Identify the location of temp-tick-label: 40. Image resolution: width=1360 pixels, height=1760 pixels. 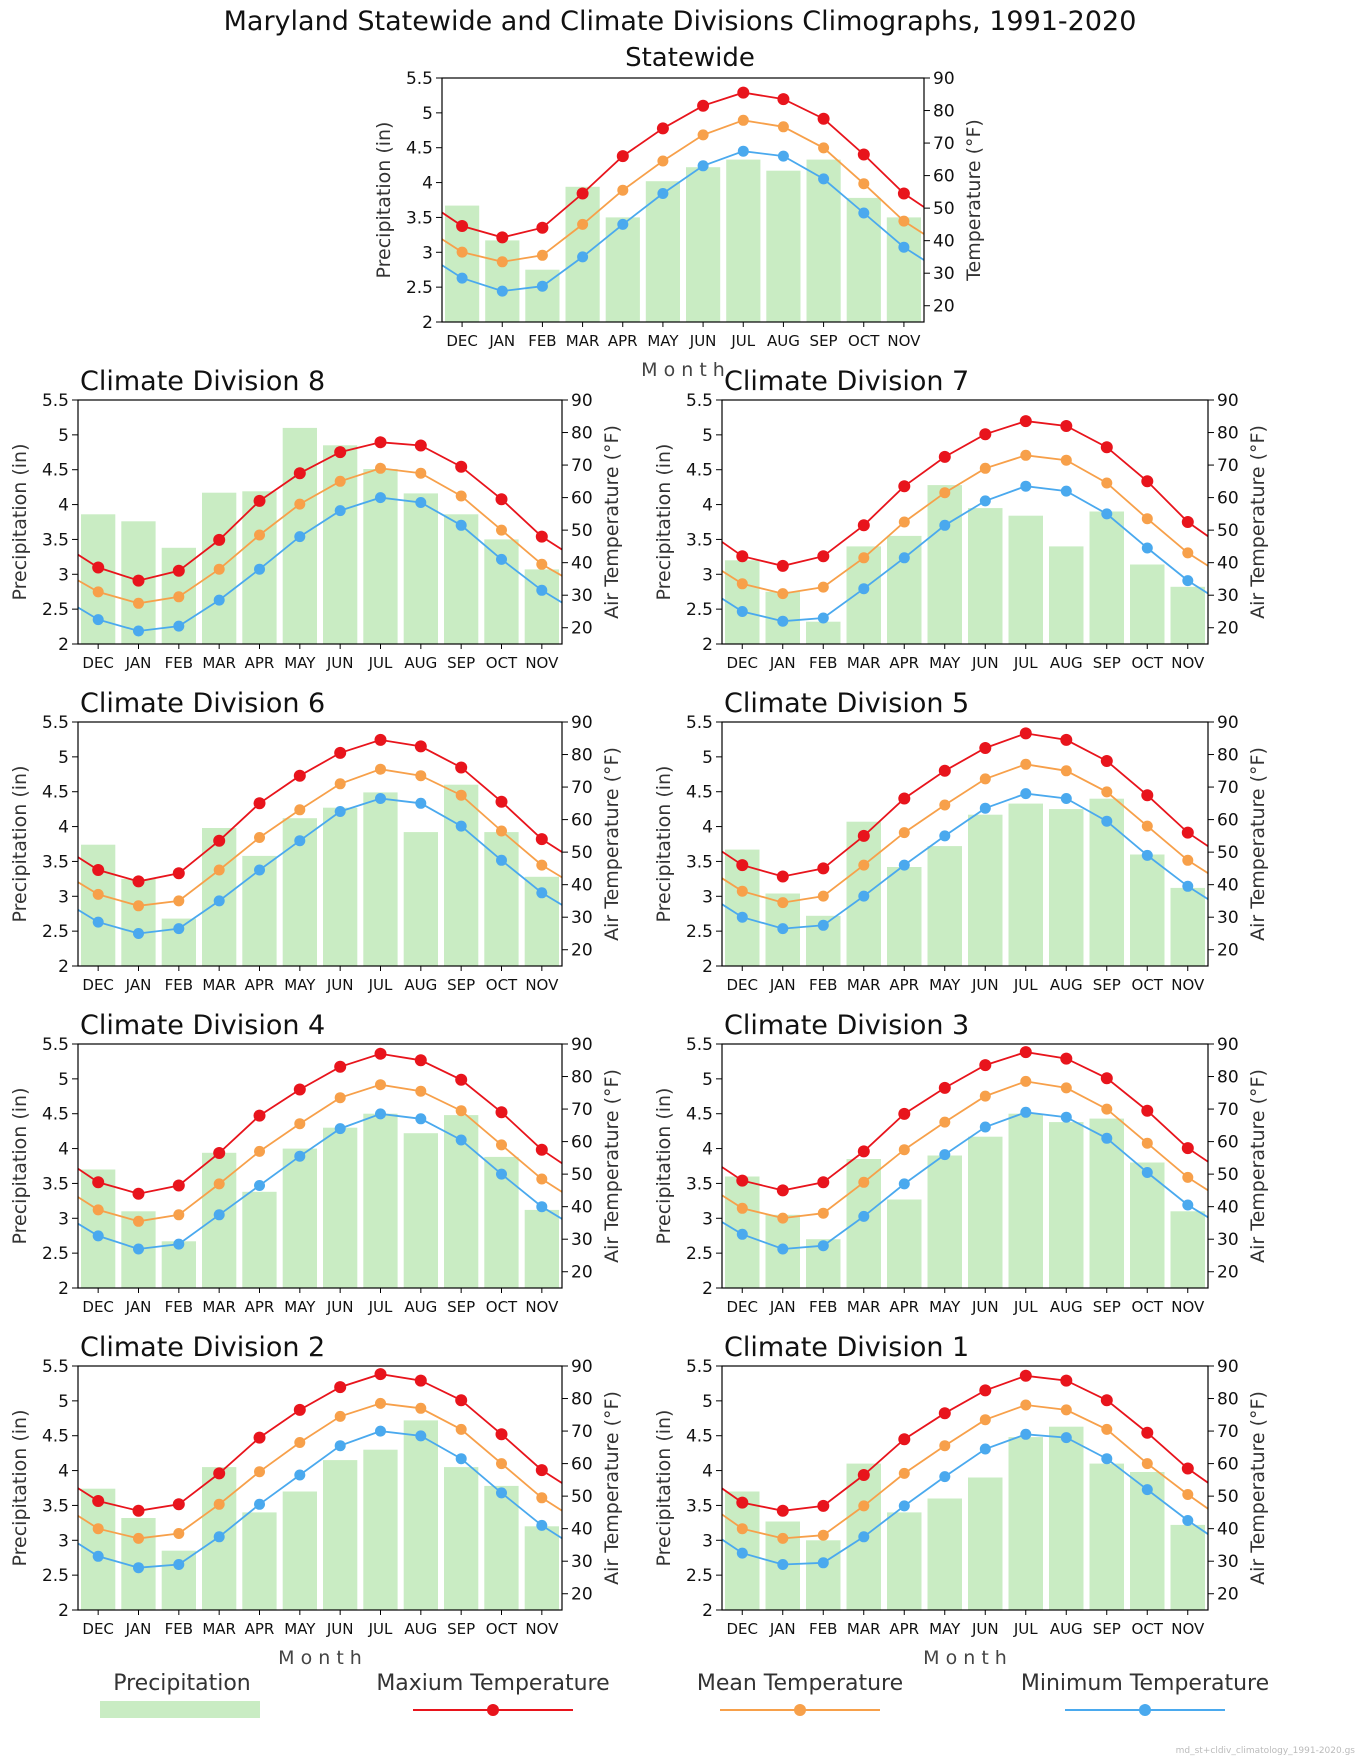
(1228, 1208).